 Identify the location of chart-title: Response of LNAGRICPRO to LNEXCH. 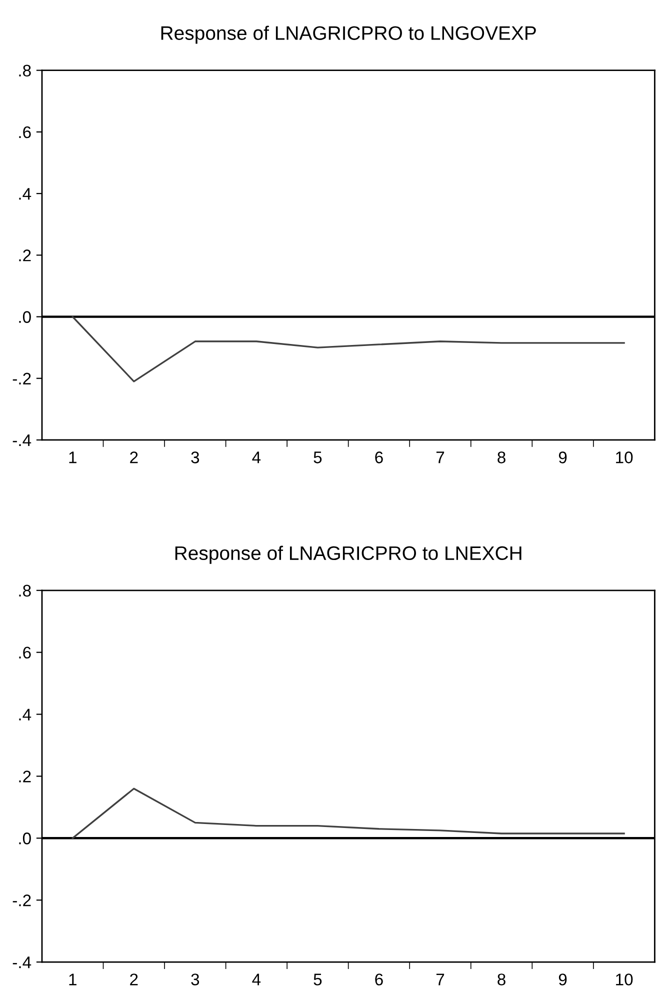
(348, 555).